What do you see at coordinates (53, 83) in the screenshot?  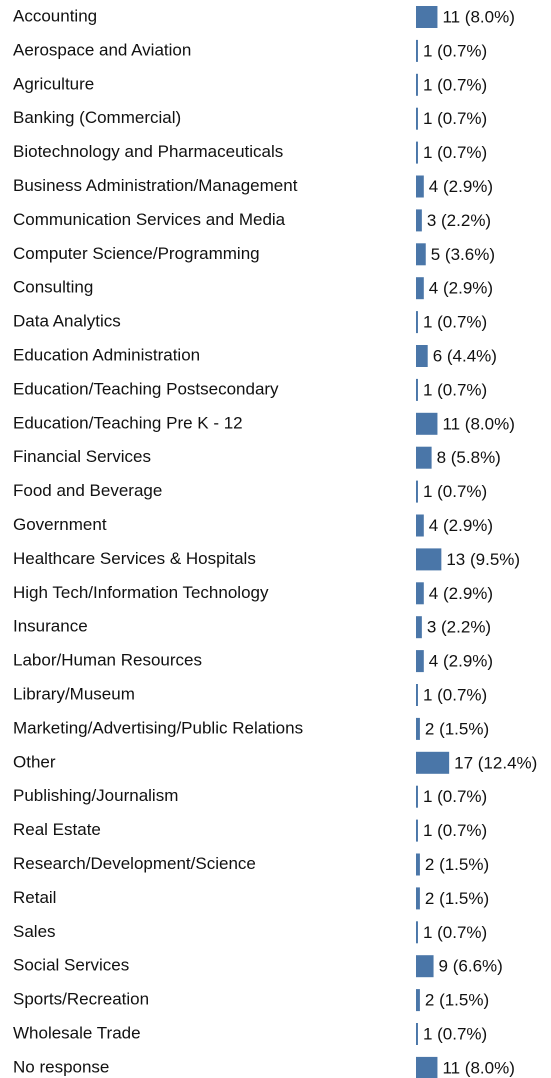 I see `category-label: Agriculture` at bounding box center [53, 83].